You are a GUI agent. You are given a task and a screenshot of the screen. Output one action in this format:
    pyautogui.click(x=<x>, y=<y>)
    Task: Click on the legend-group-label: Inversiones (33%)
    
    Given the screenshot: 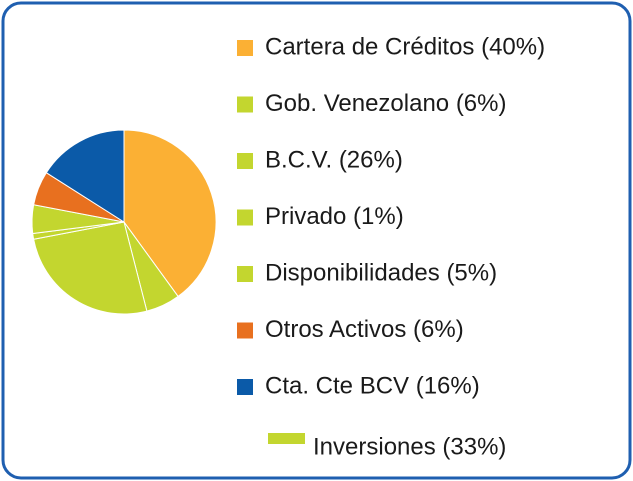 What is the action you would take?
    pyautogui.click(x=409, y=446)
    